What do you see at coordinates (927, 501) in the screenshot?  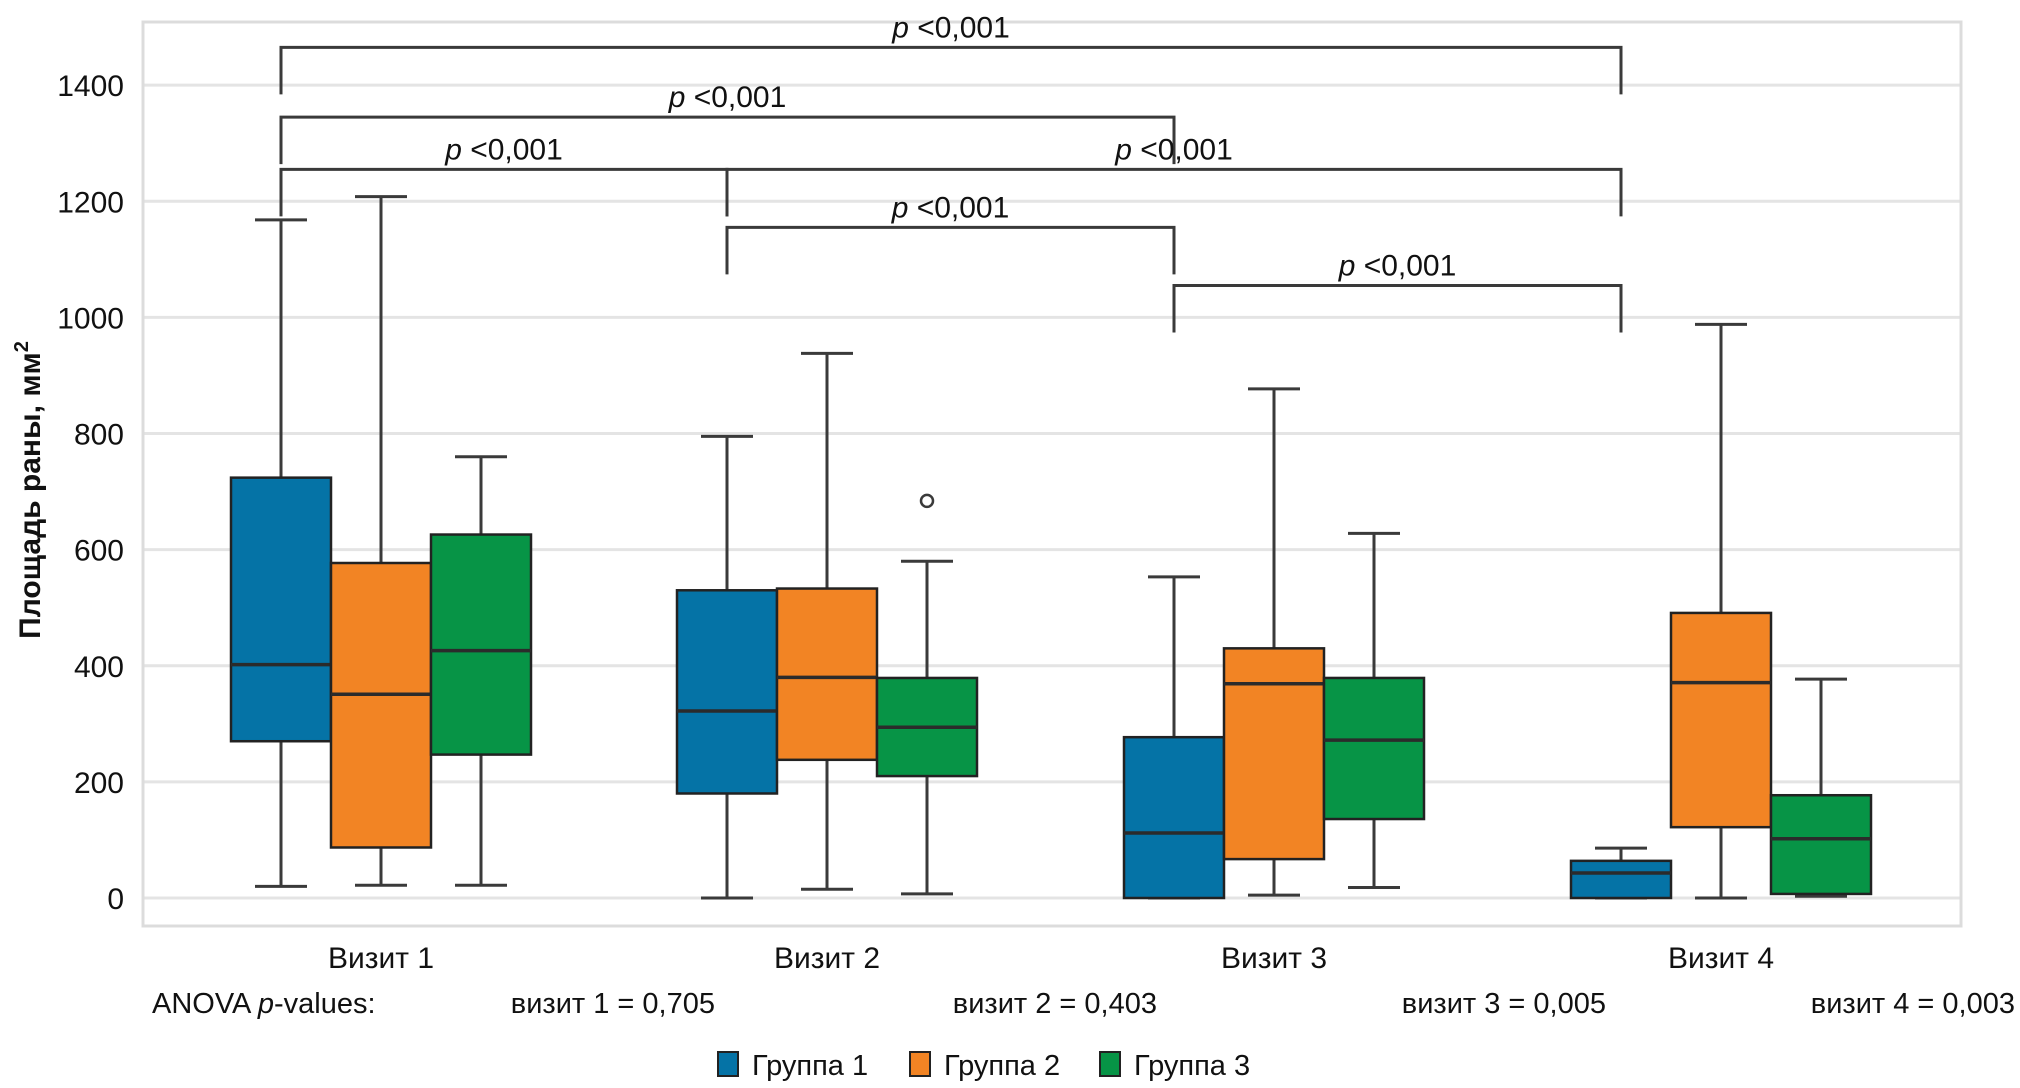 I see `outlier-point` at bounding box center [927, 501].